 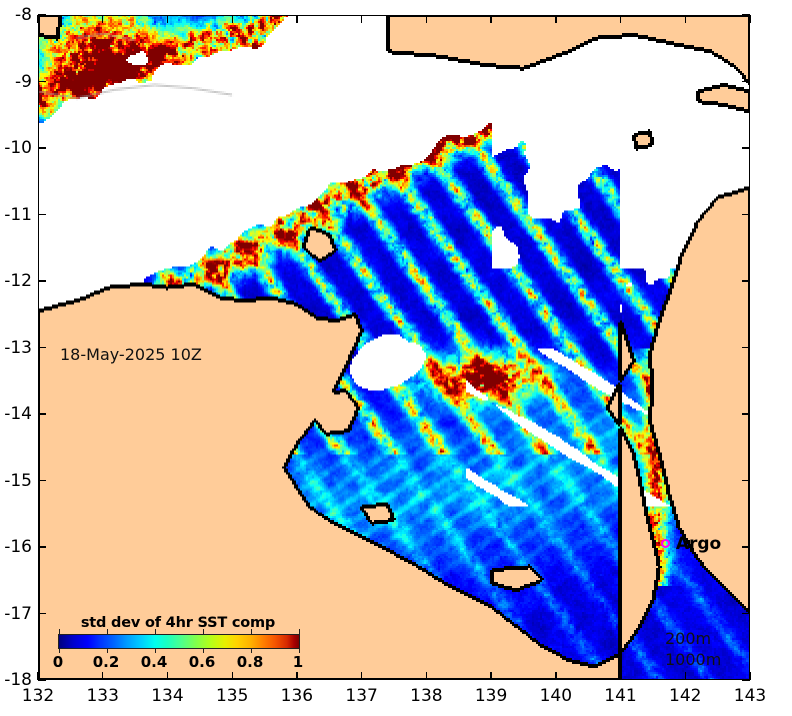 What do you see at coordinates (693, 649) in the screenshot?
I see `depth-contour-labels: 200m 1000m` at bounding box center [693, 649].